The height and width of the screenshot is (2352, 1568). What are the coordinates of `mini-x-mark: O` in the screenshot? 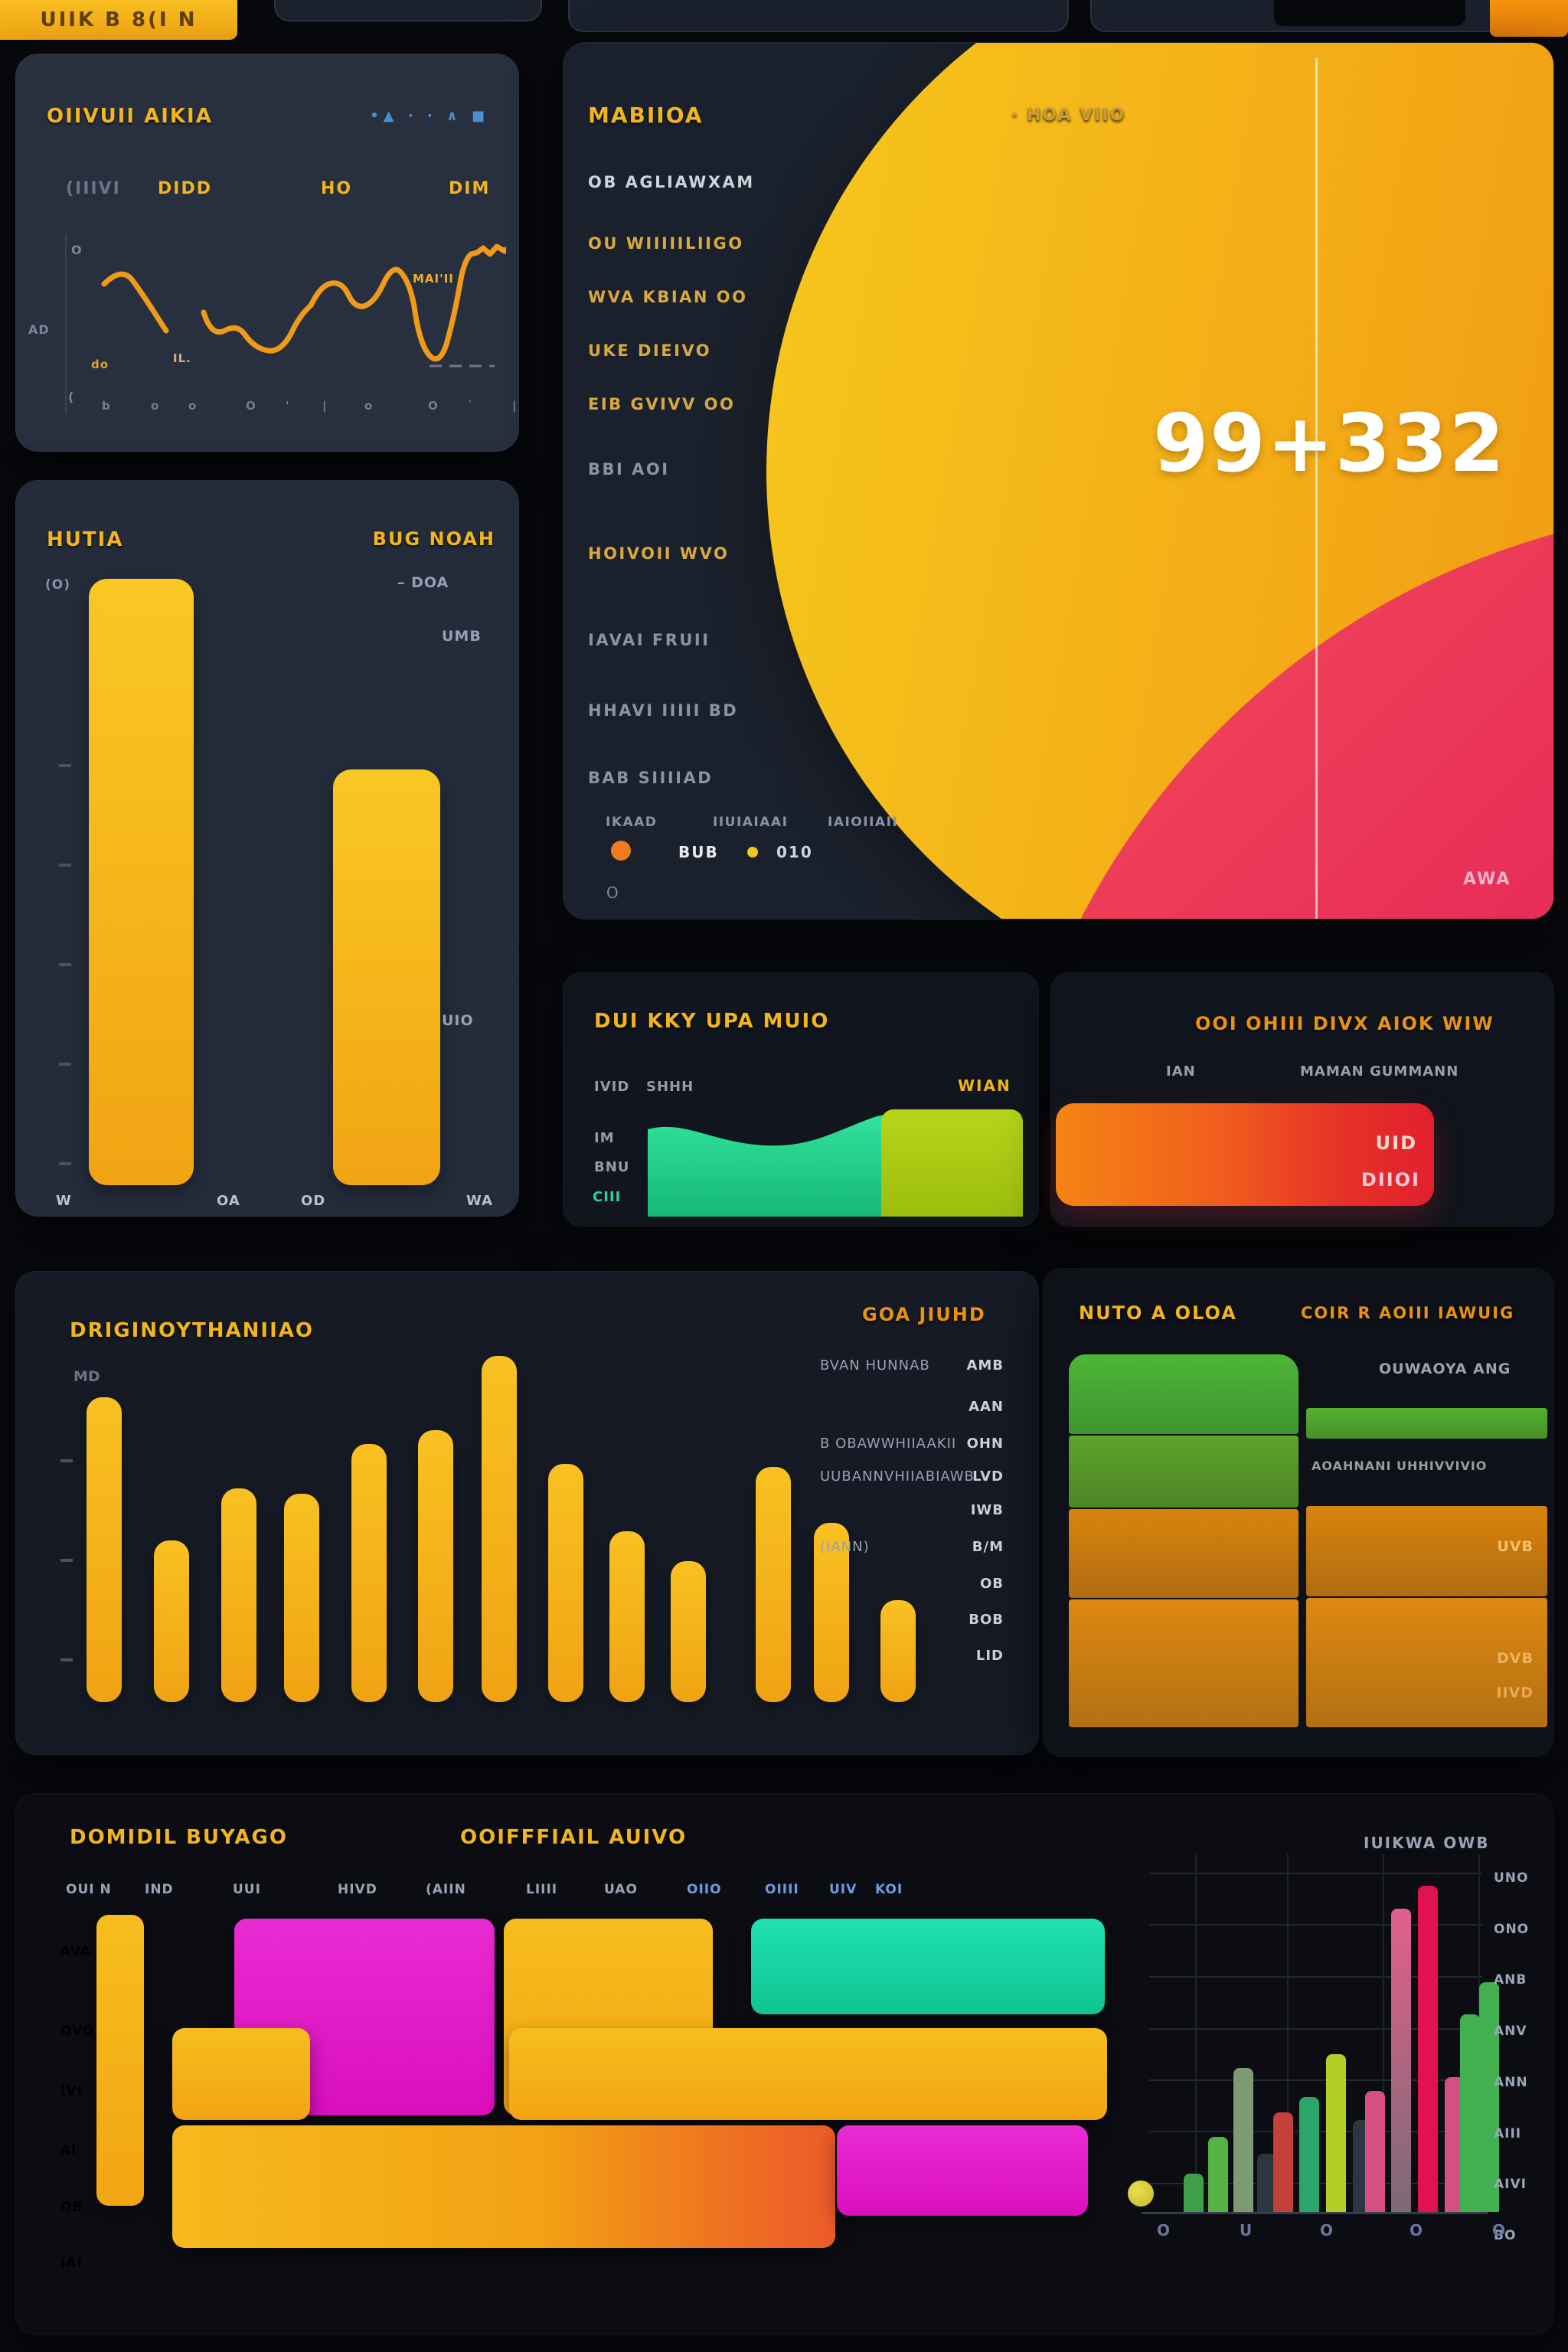 It's located at (1327, 2230).